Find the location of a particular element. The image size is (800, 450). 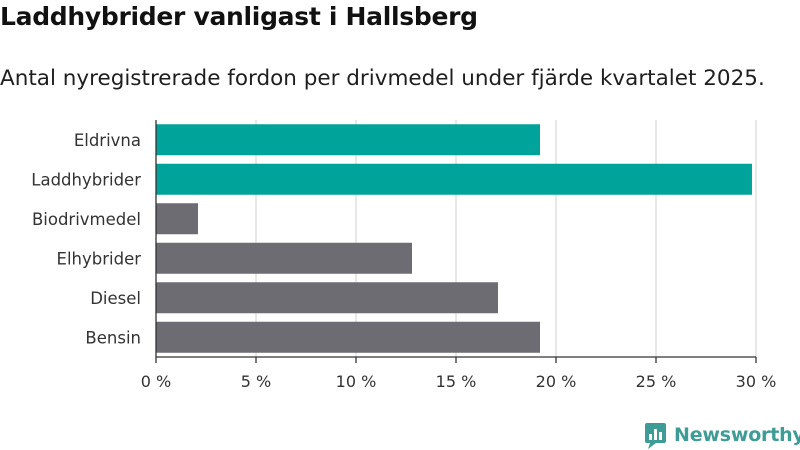

bar-laddhybrider is located at coordinates (454, 179).